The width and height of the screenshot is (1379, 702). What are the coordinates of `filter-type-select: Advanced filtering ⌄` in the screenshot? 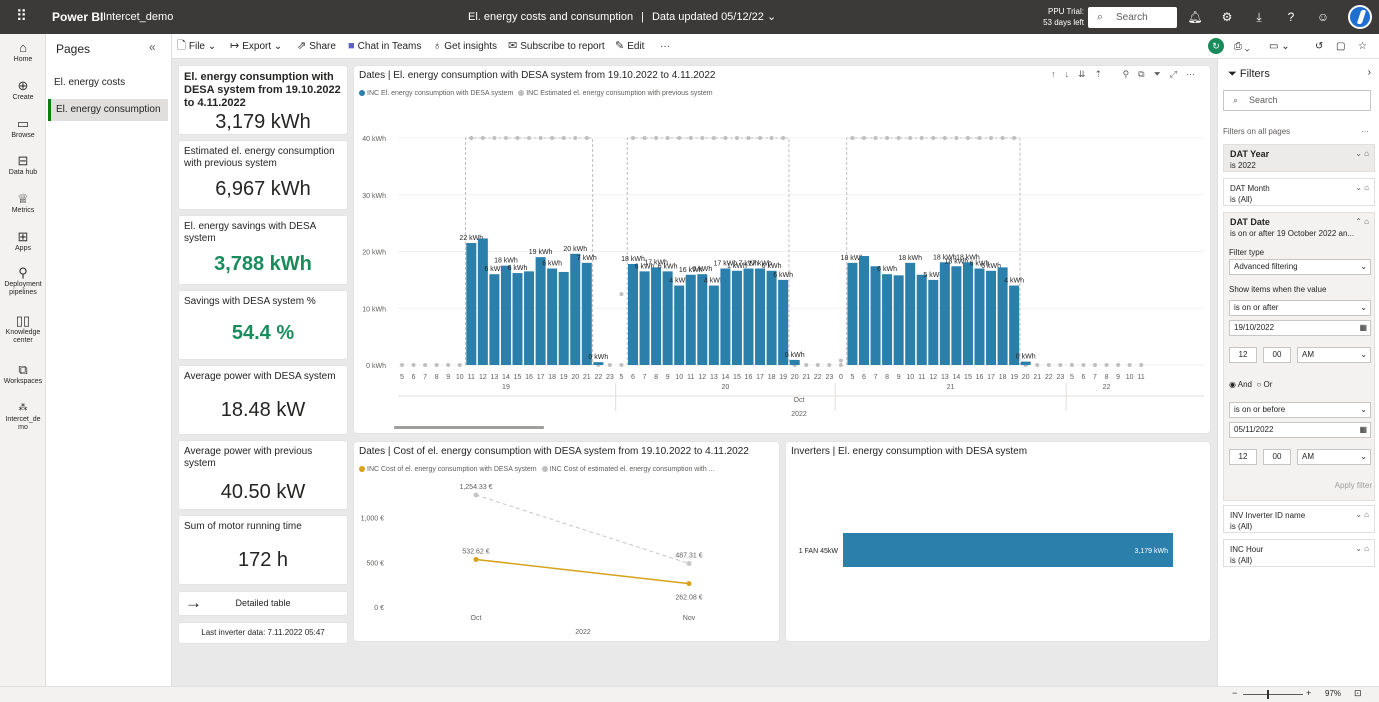 It's located at (1300, 267).